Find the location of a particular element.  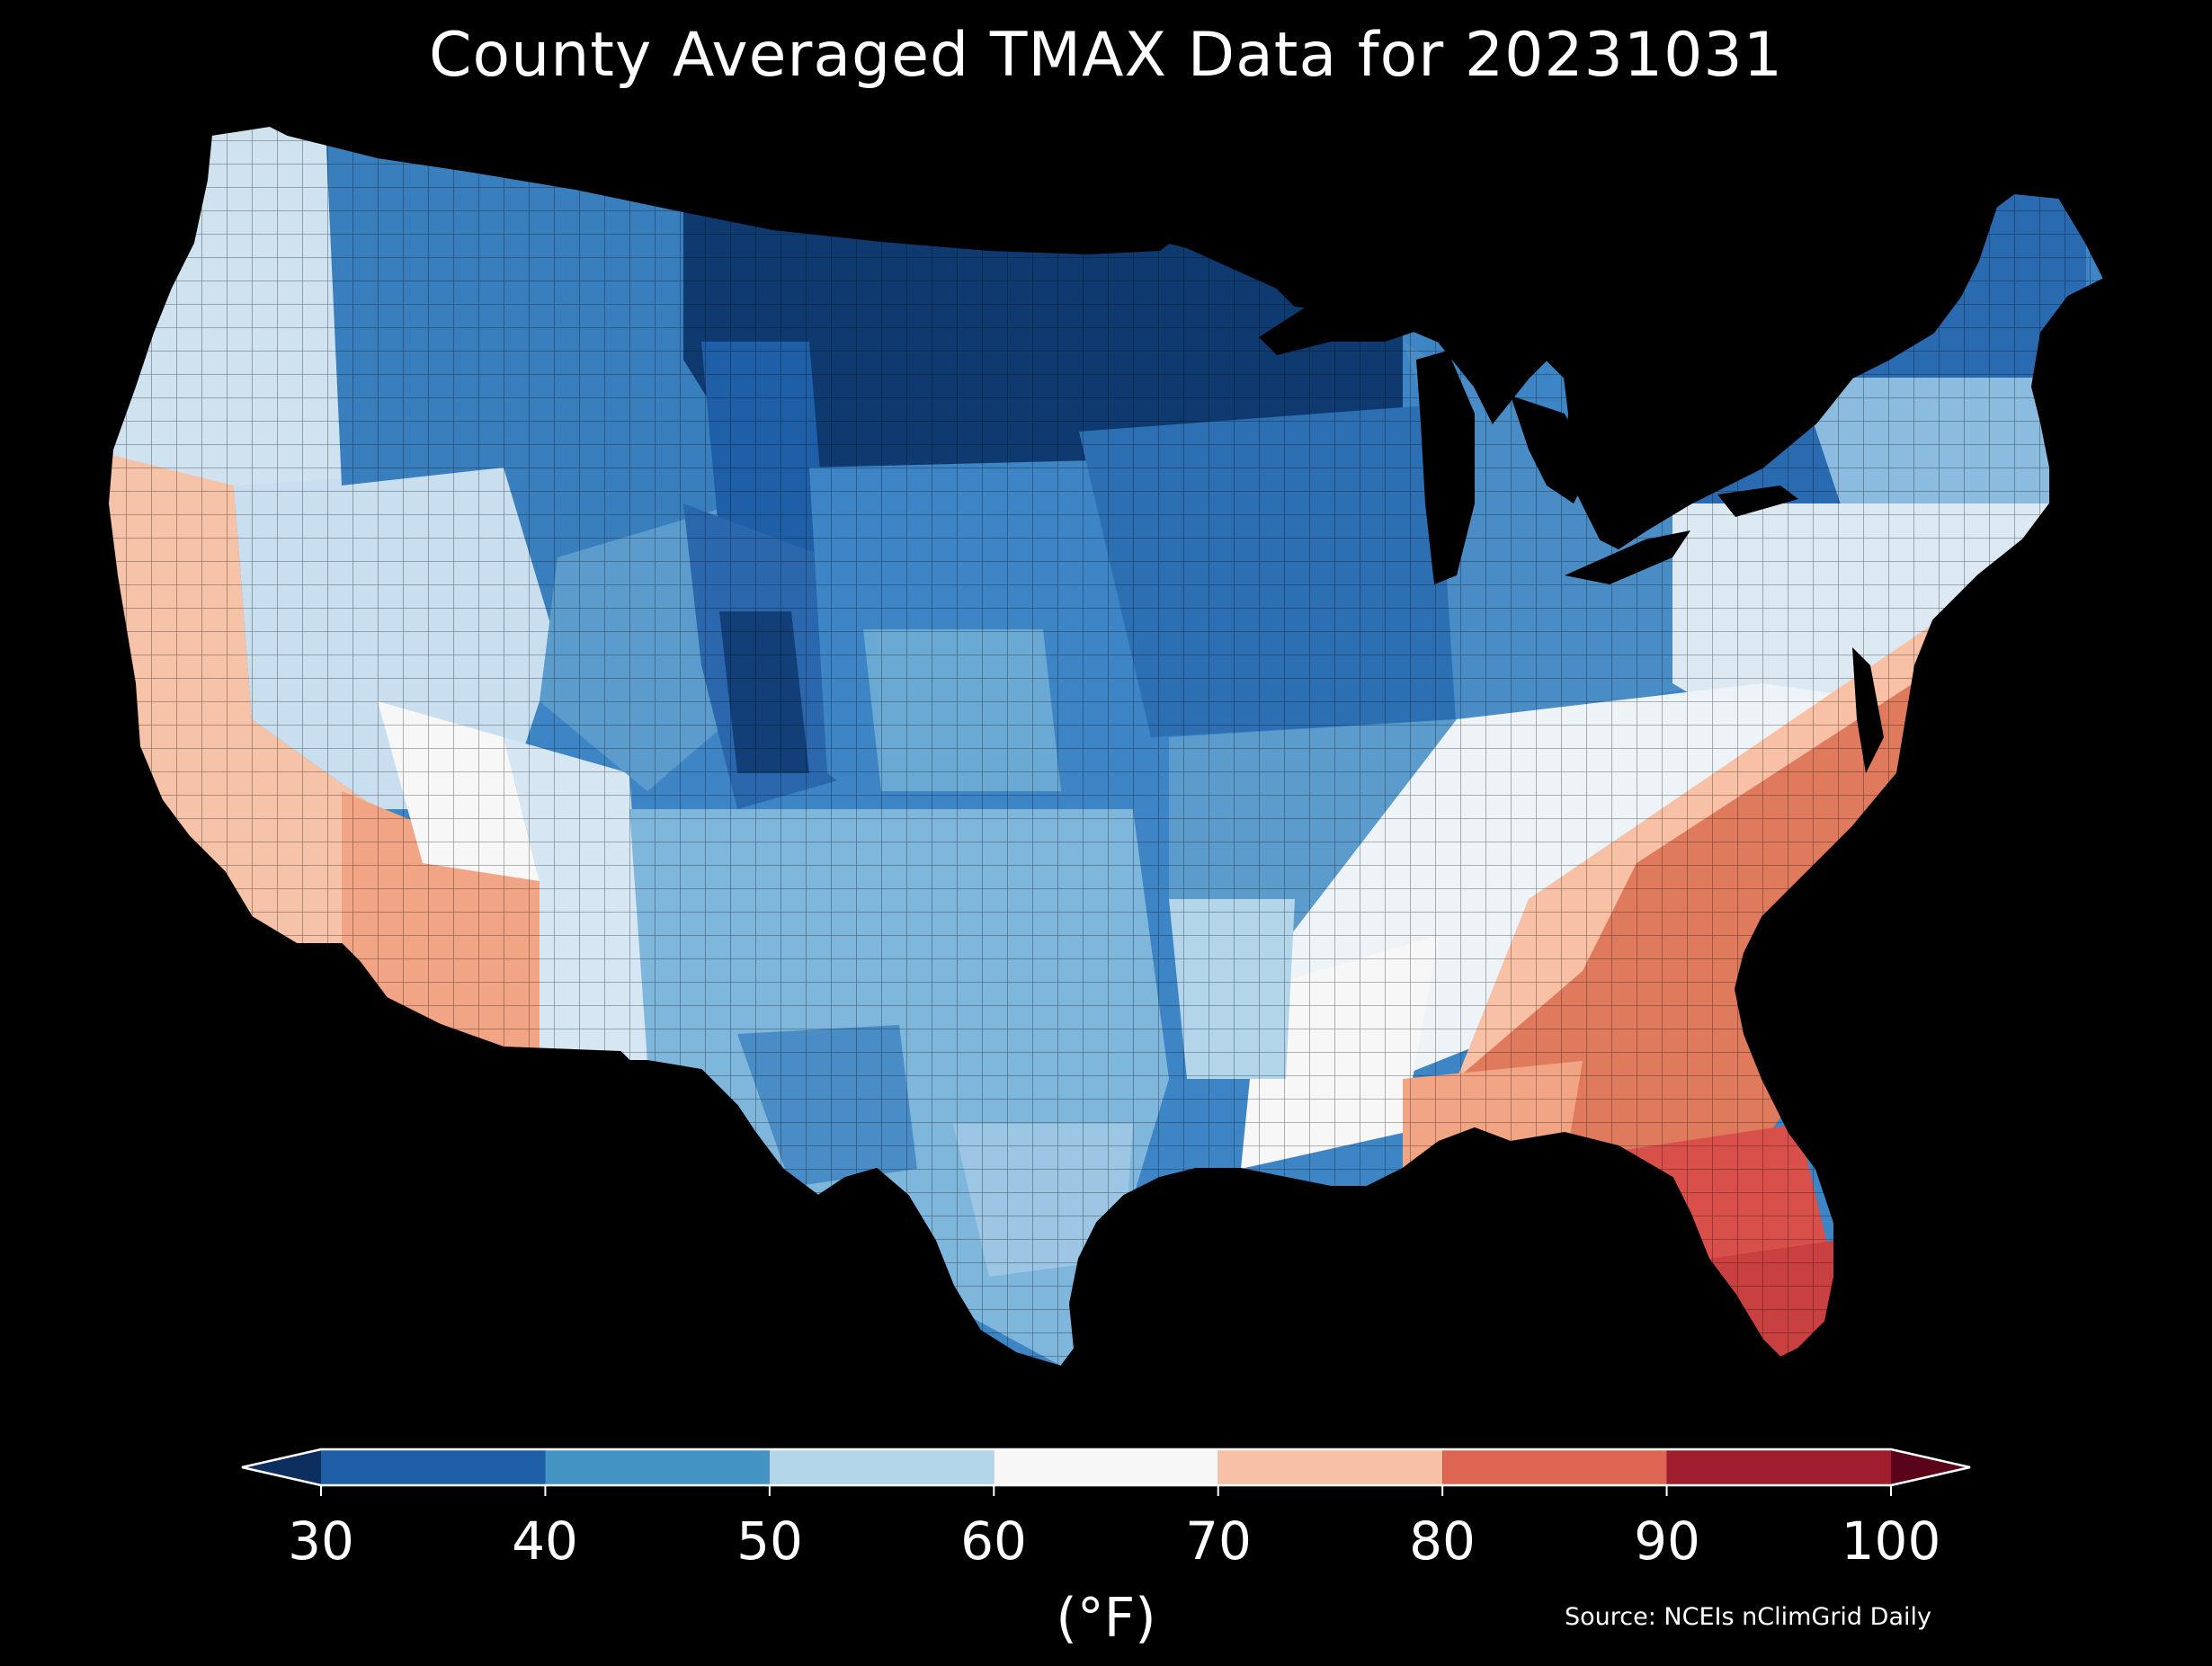

colorbar-unit-label: (°F) is located at coordinates (1106, 1618).